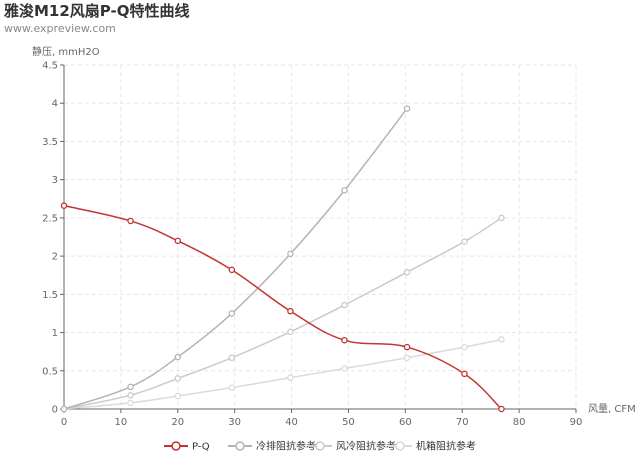 The height and width of the screenshot is (457, 641). I want to click on x-axis-label: 风量, CFM, so click(612, 409).